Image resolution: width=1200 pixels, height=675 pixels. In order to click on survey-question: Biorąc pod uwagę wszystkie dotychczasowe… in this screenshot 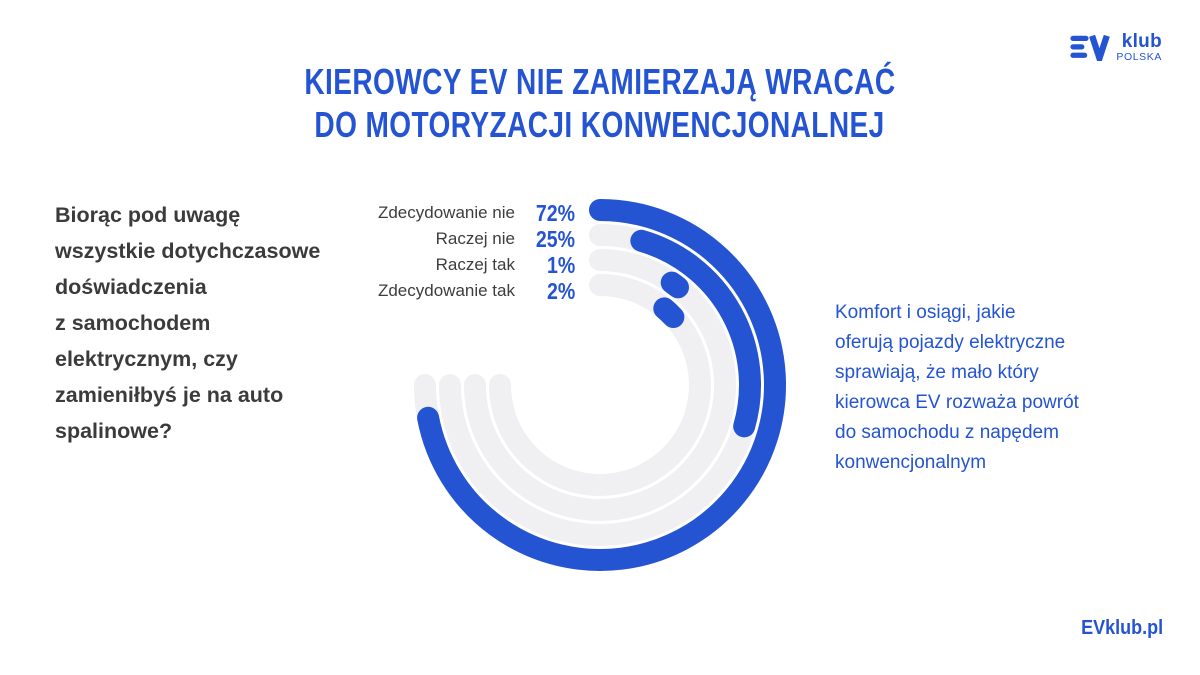, I will do `click(188, 323)`.